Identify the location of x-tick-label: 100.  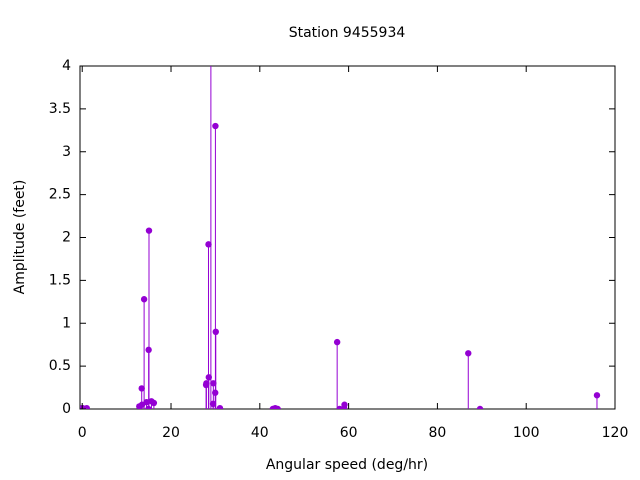
(526, 433).